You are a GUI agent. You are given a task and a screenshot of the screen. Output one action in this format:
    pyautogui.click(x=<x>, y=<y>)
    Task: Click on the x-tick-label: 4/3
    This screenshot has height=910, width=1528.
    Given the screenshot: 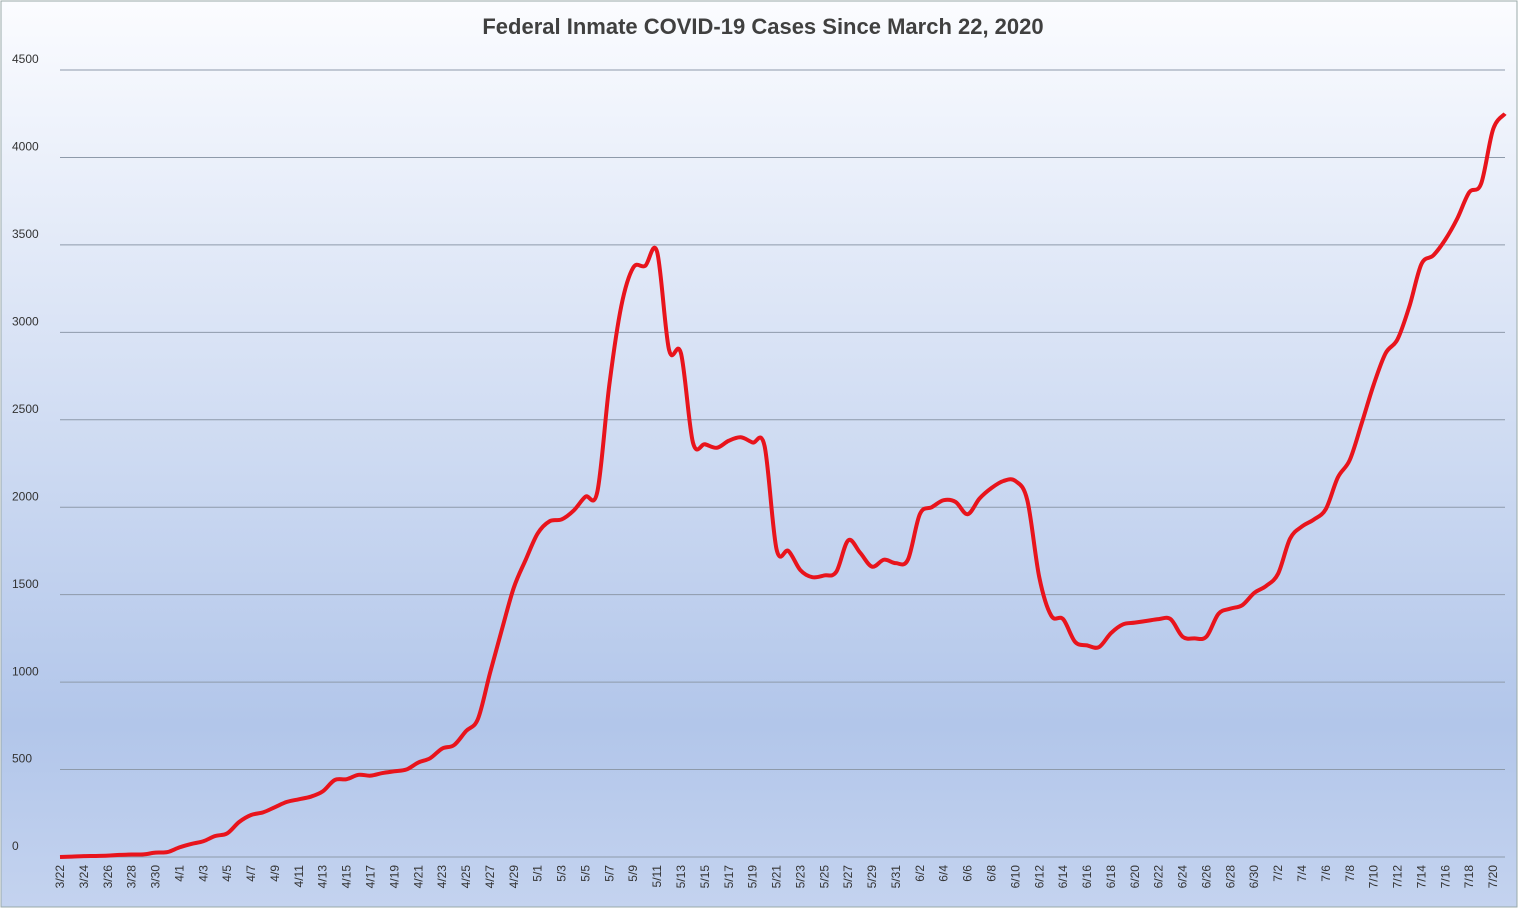 What is the action you would take?
    pyautogui.click(x=203, y=873)
    